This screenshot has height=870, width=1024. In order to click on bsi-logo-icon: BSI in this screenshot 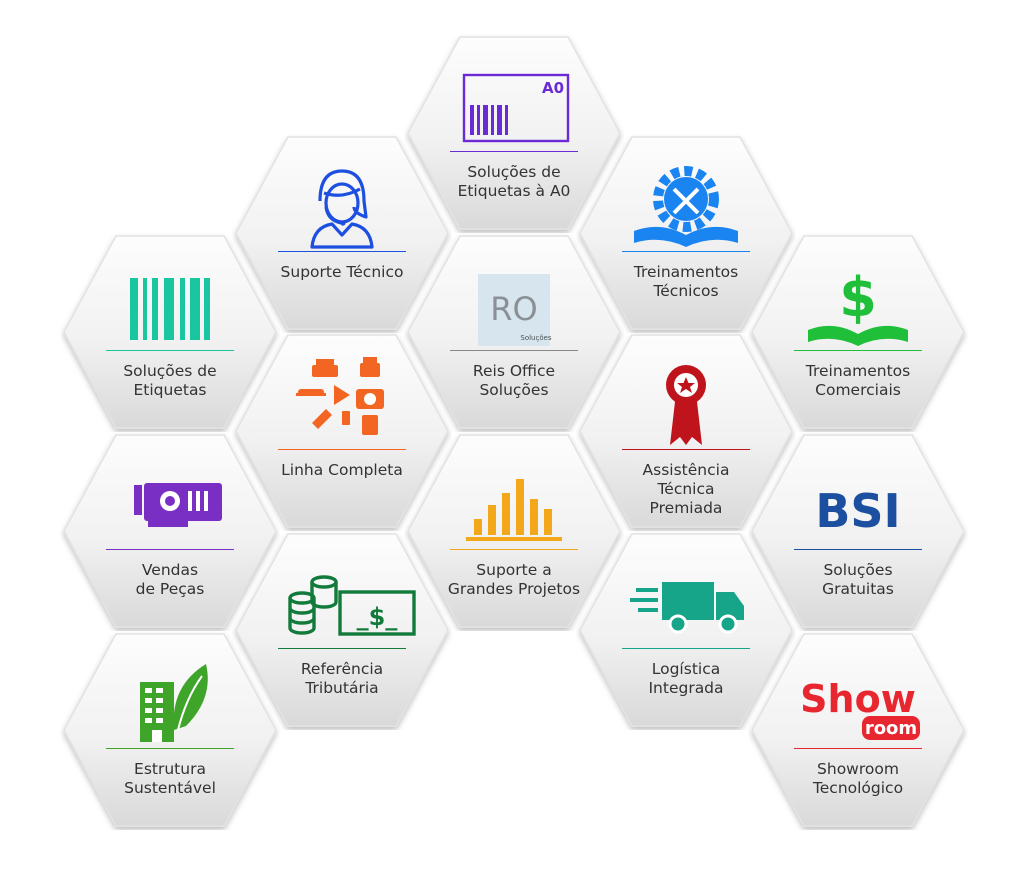, I will do `click(857, 511)`.